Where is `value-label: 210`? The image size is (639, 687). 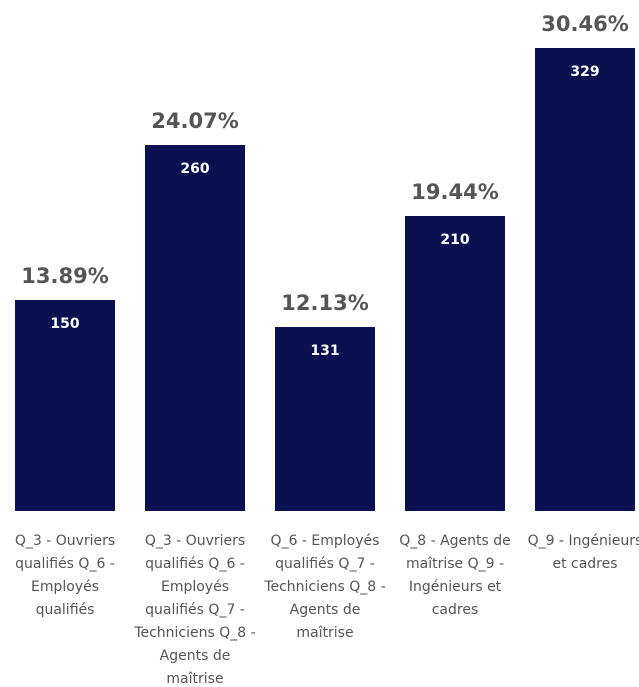 value-label: 210 is located at coordinates (455, 239).